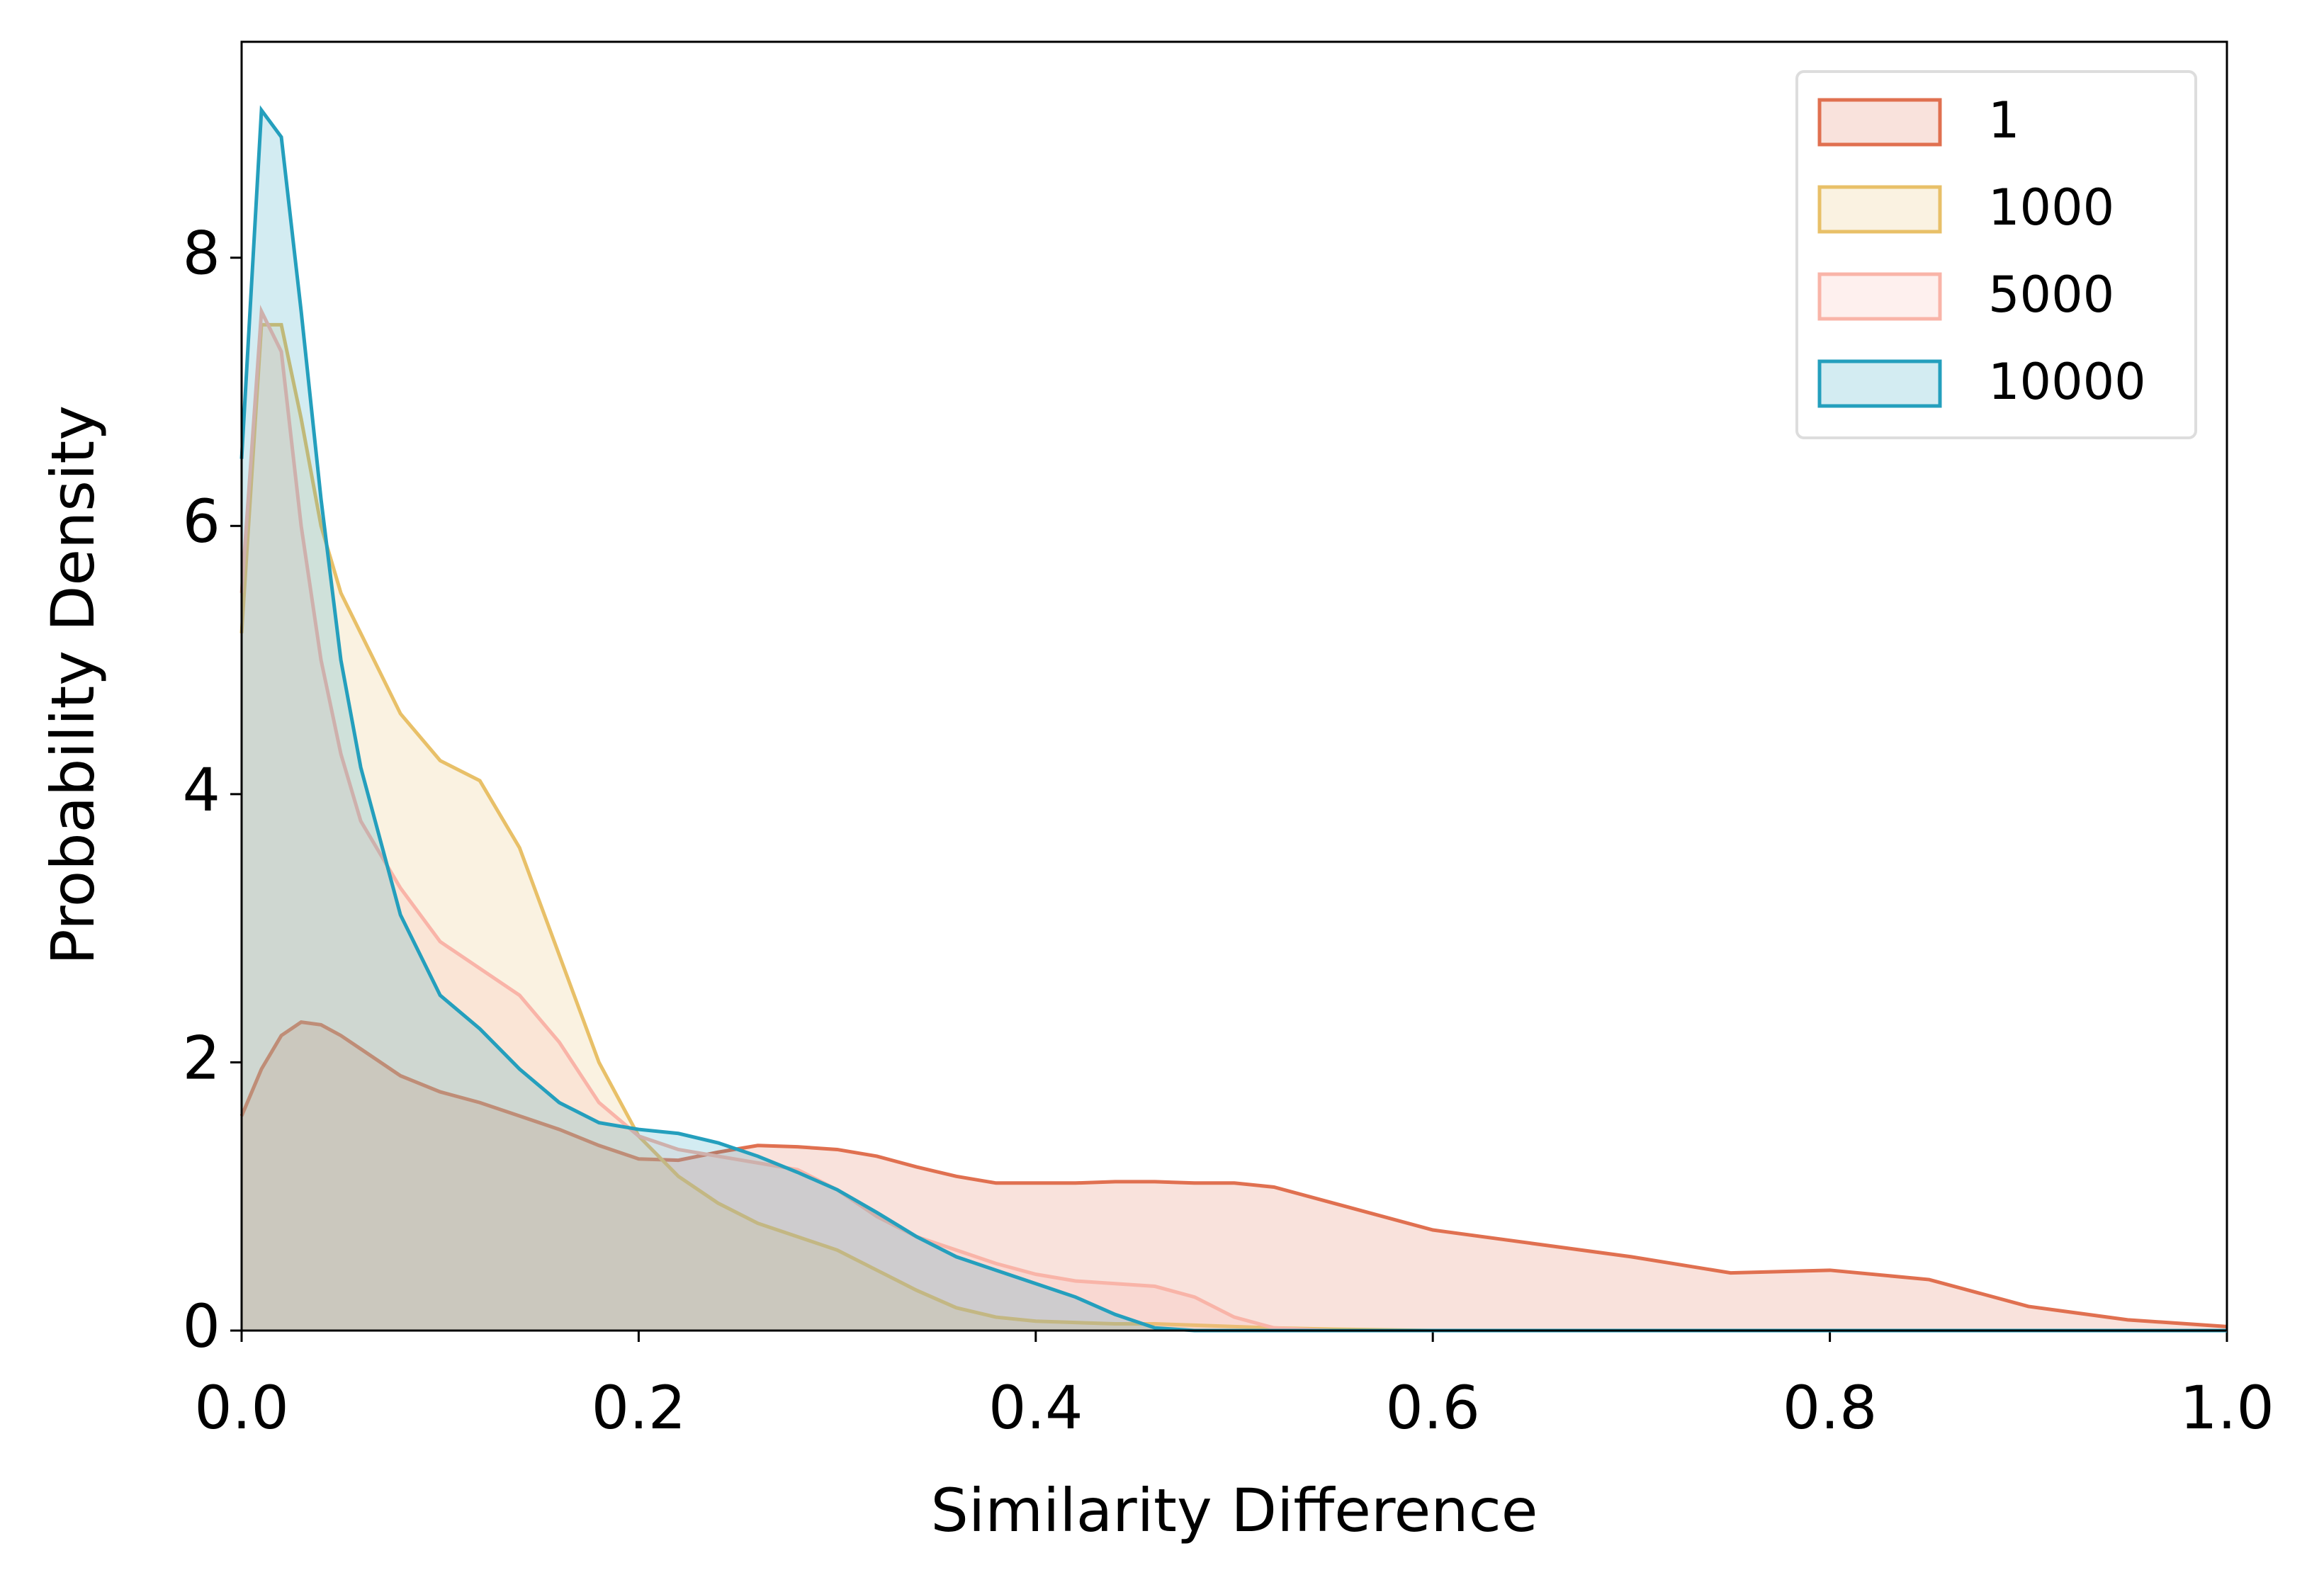  I want to click on x-tick-label: 0.0, so click(242, 1408).